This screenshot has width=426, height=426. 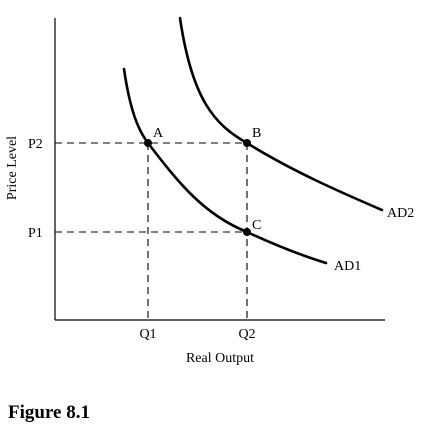 What do you see at coordinates (347, 266) in the screenshot?
I see `curve-label-ad1: AD1` at bounding box center [347, 266].